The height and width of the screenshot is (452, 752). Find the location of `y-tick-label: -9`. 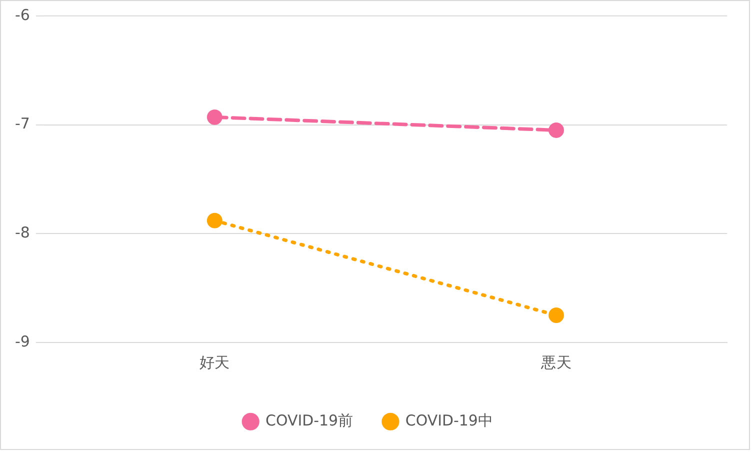

y-tick-label: -9 is located at coordinates (22, 341).